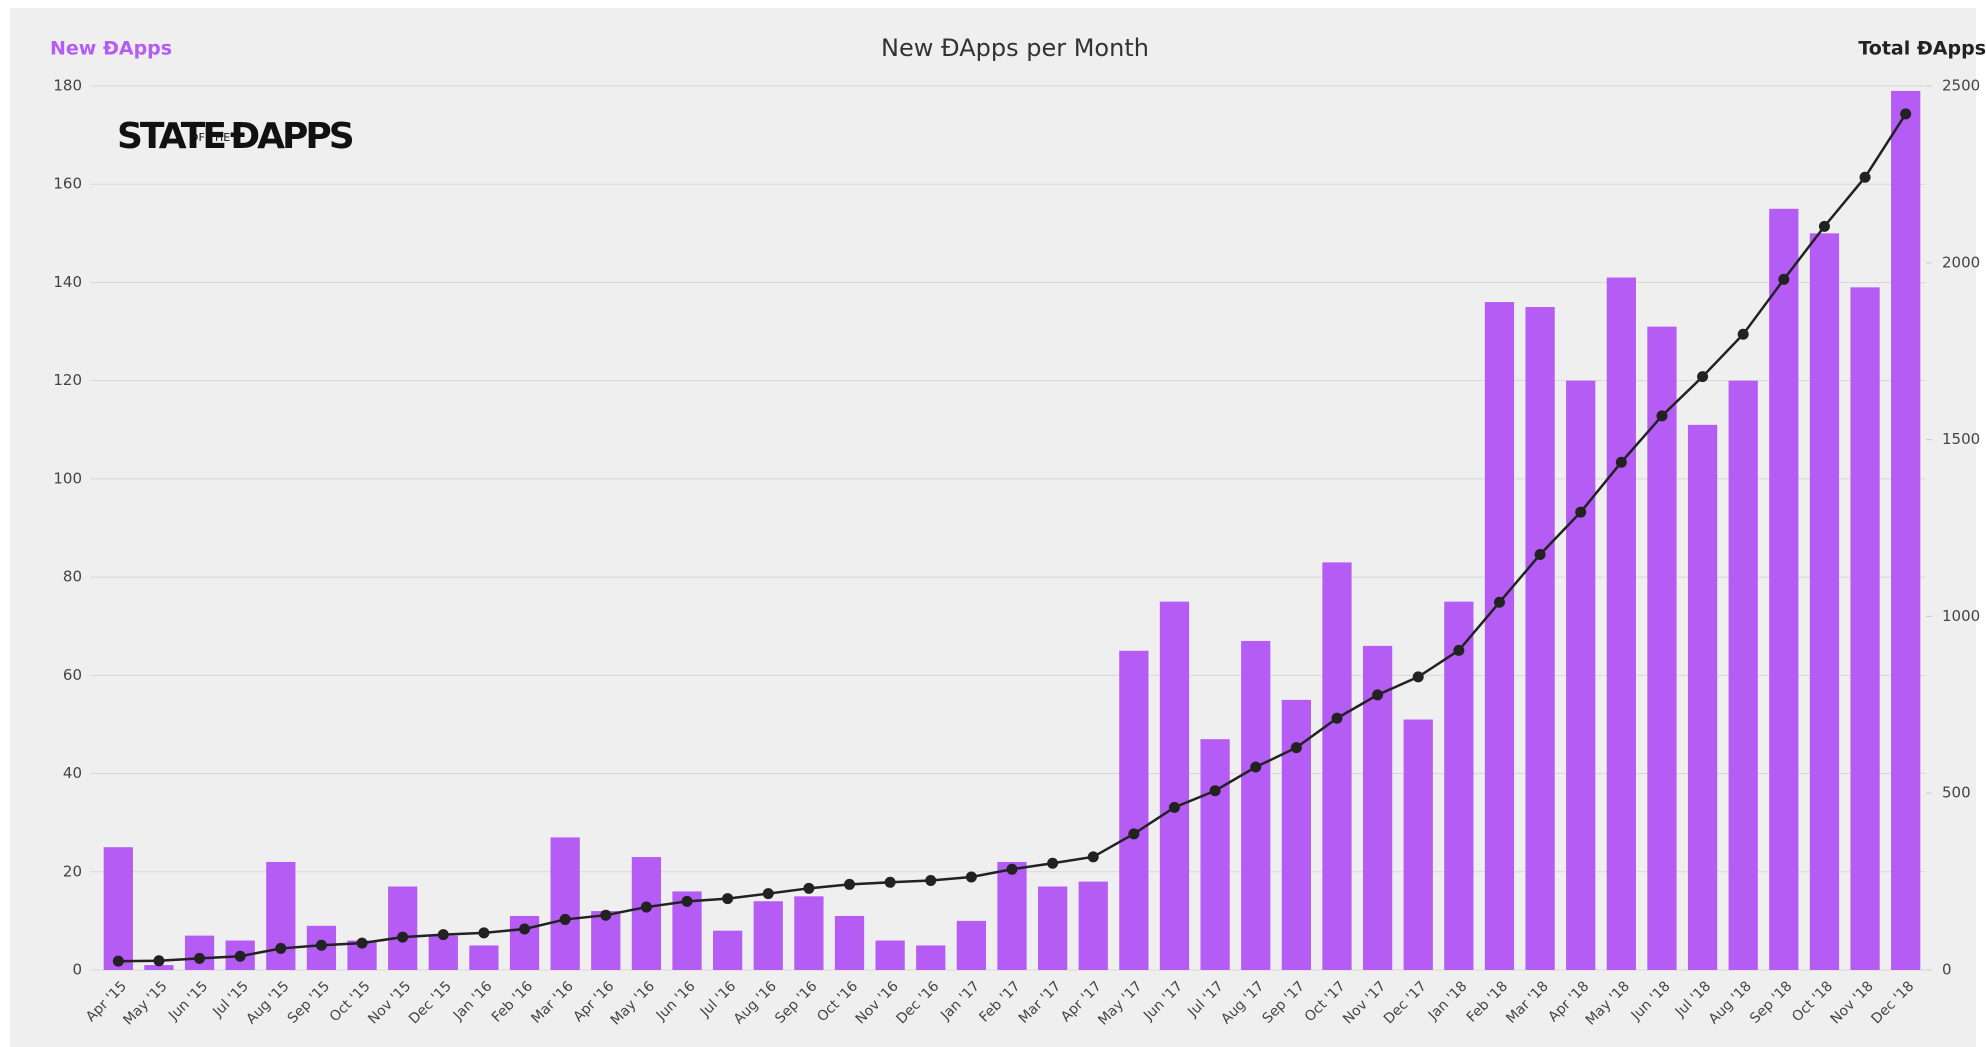  I want to click on y-axis-label: New ĐApps, so click(111, 49).